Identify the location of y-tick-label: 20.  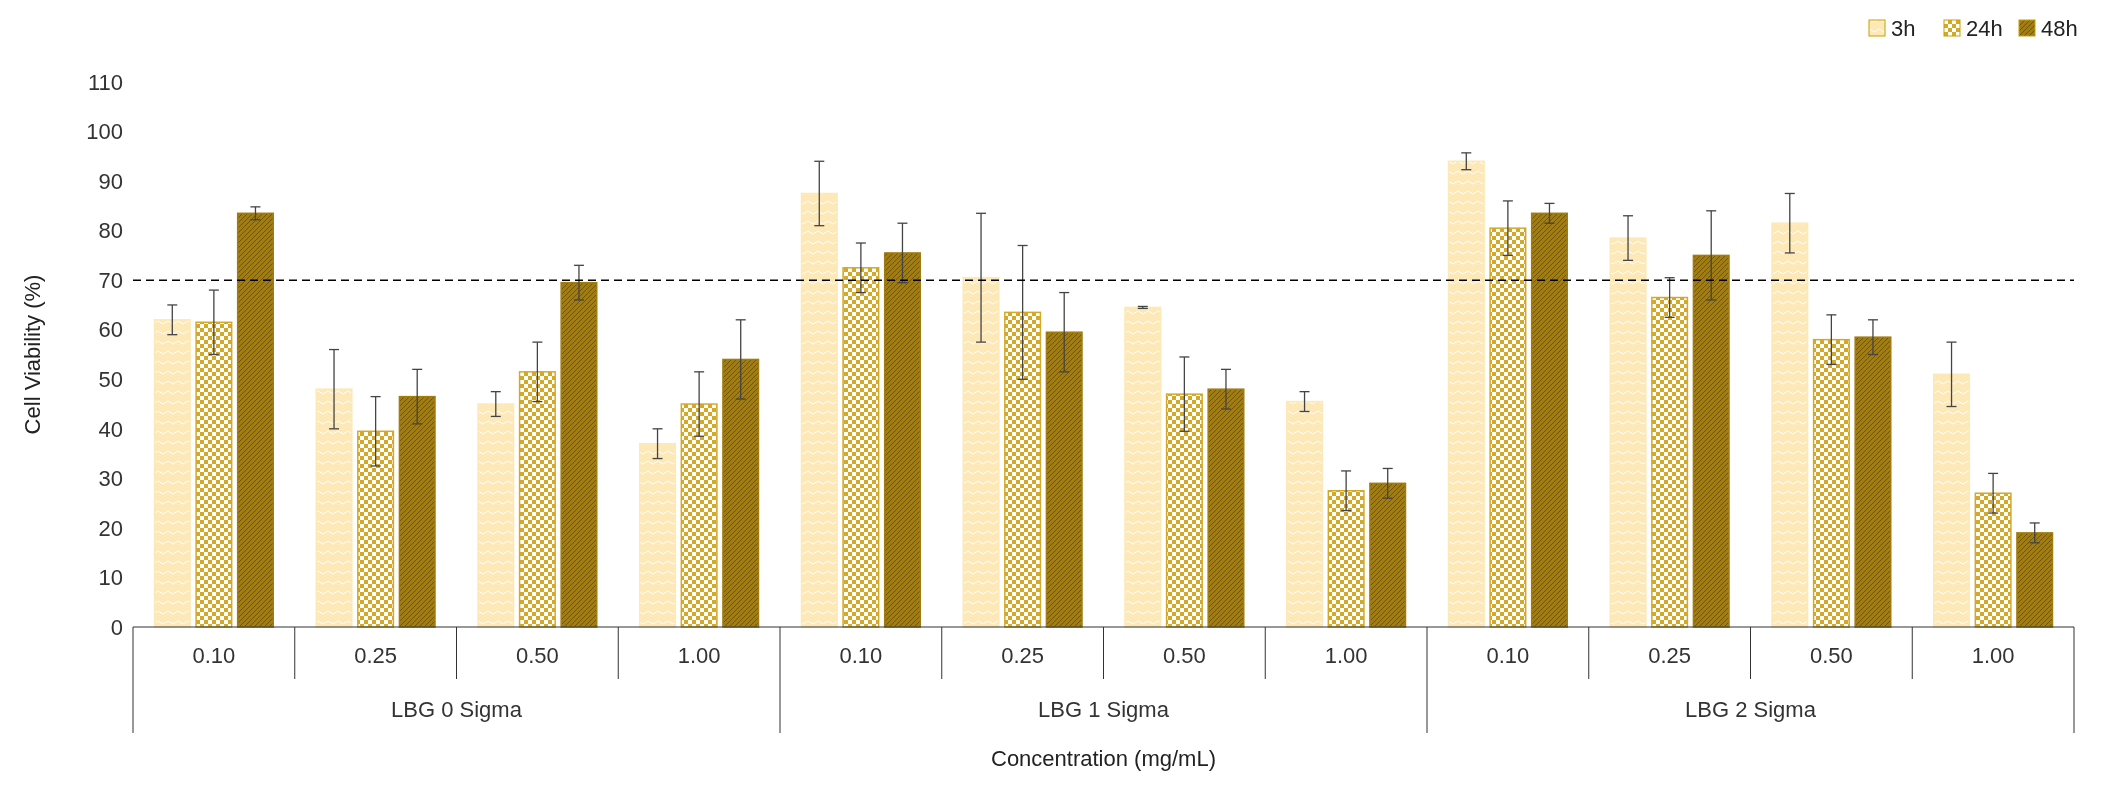
(110, 528).